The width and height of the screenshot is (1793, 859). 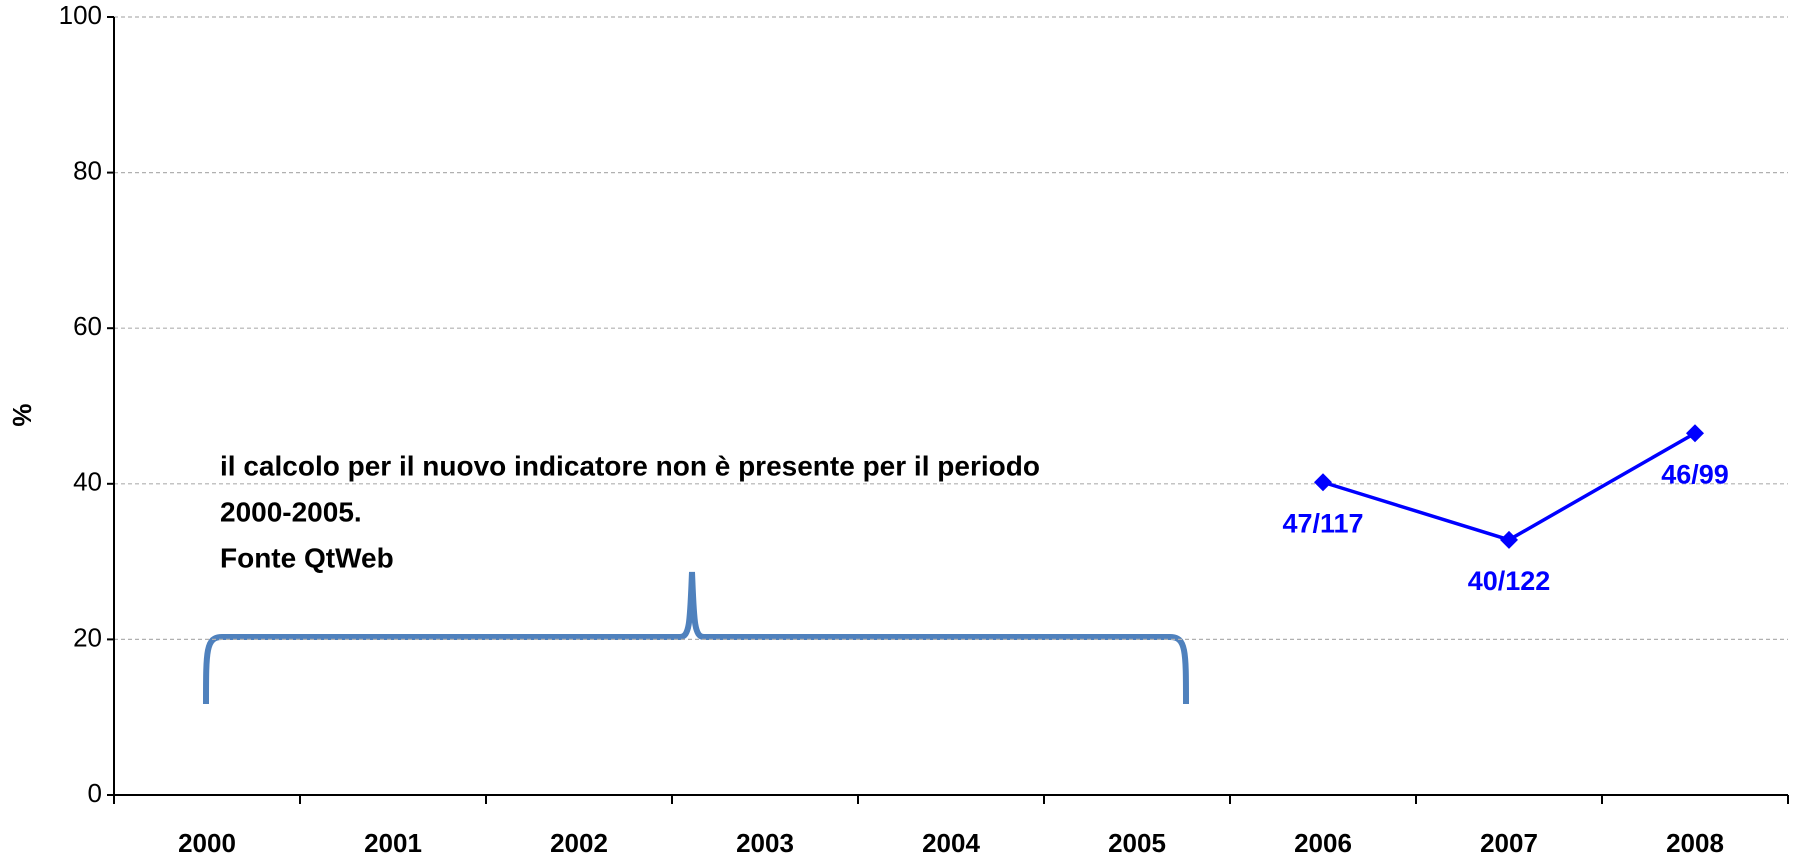 I want to click on x-tick-label: 2008, so click(x=1695, y=843).